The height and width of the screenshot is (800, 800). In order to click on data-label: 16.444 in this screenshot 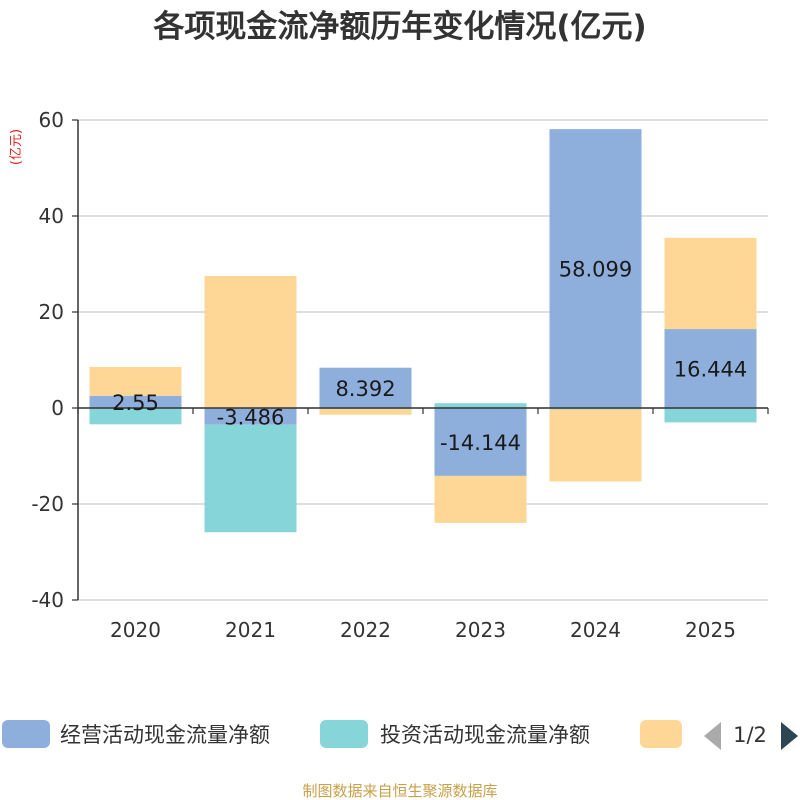, I will do `click(710, 370)`.